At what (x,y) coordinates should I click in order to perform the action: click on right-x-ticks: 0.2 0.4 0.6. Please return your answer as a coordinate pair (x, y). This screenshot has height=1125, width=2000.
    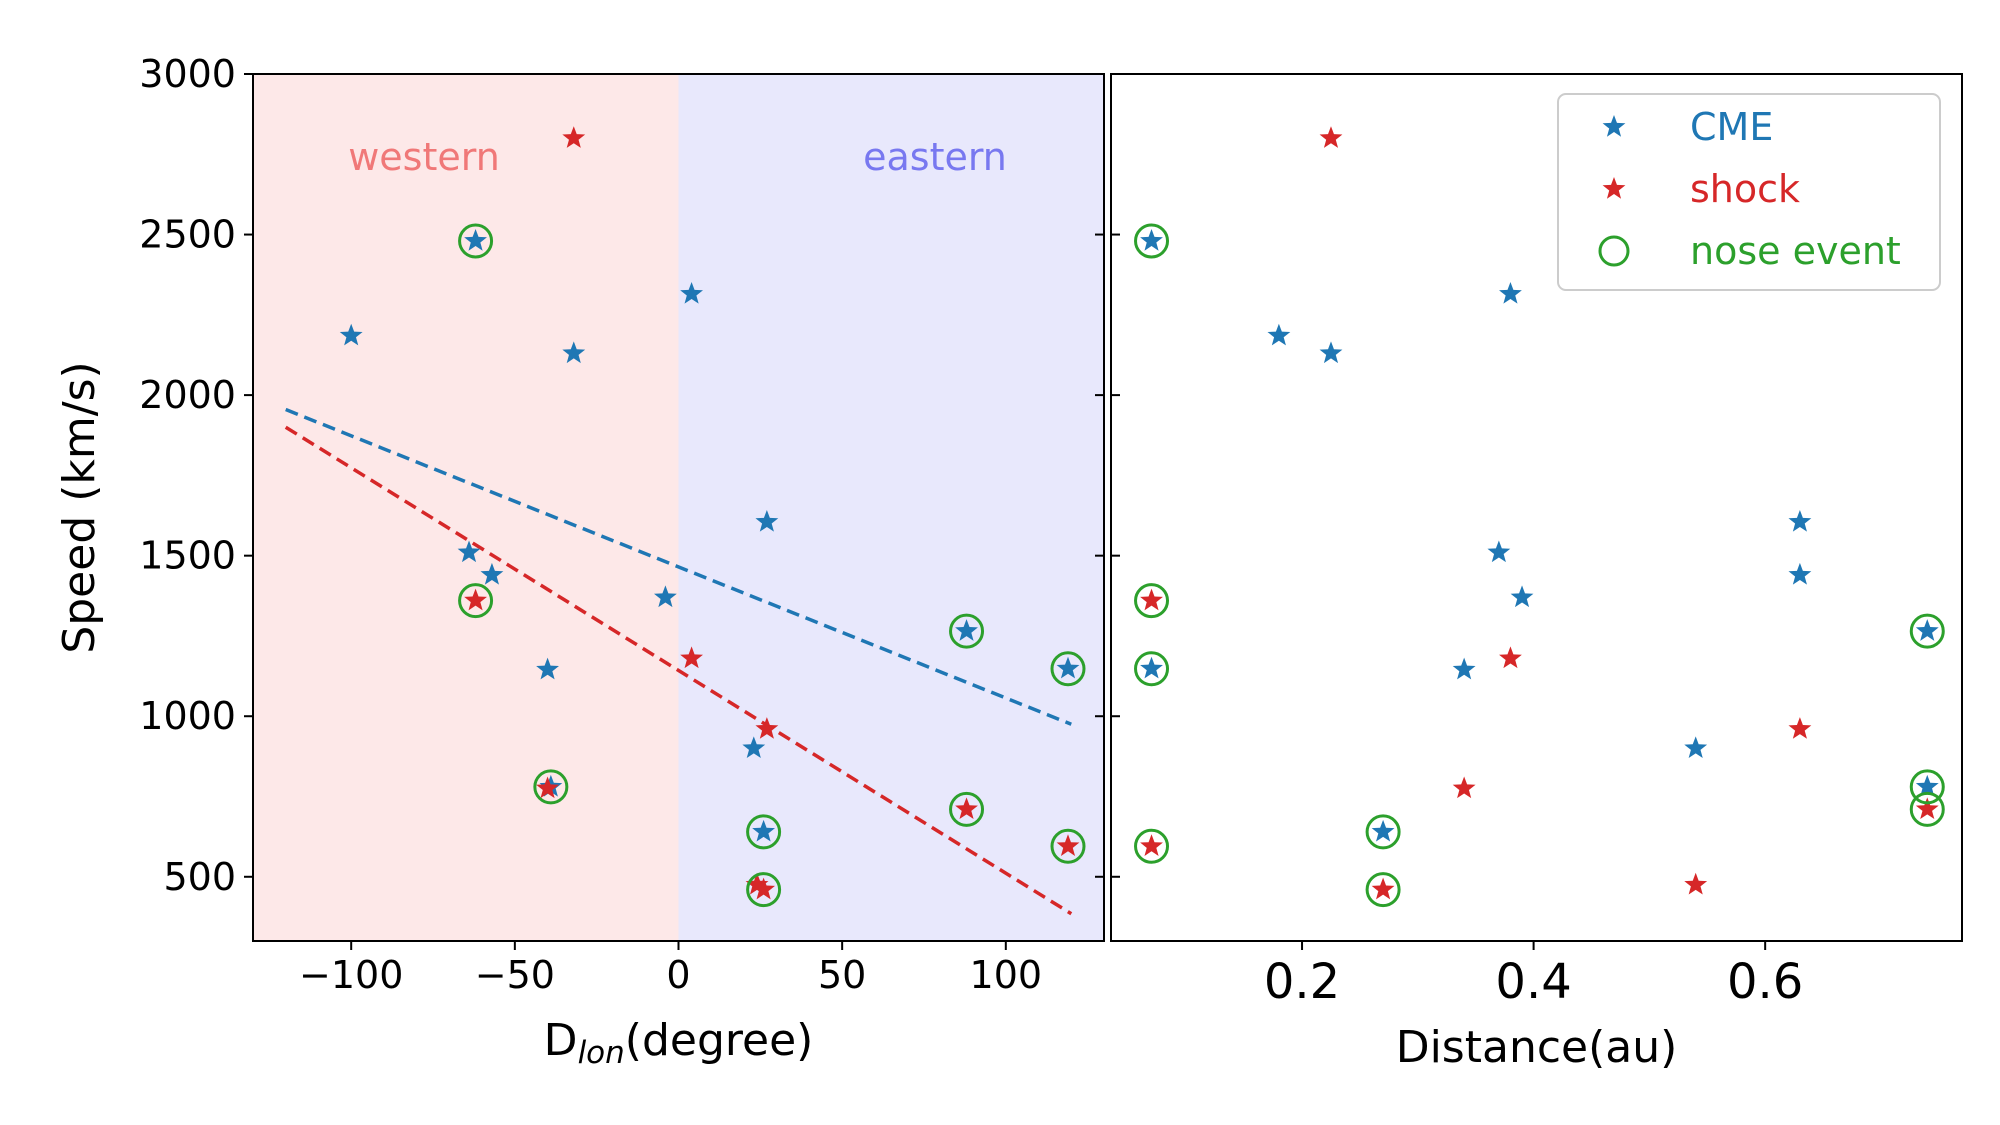
    Looking at the image, I should click on (1533, 975).